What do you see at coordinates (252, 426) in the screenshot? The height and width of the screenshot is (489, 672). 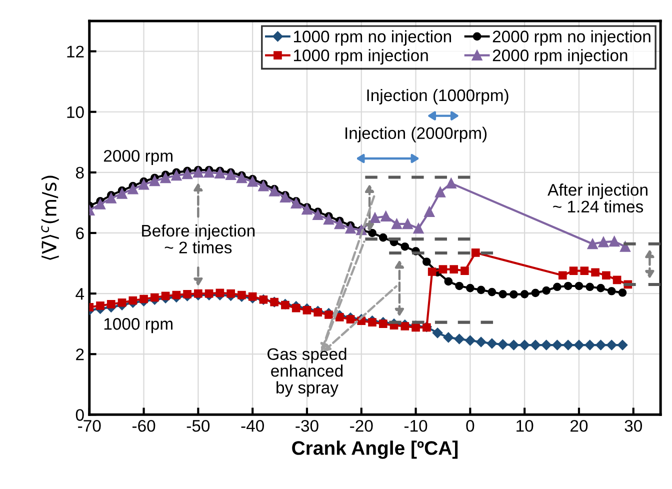 I see `x-tick-label: -40` at bounding box center [252, 426].